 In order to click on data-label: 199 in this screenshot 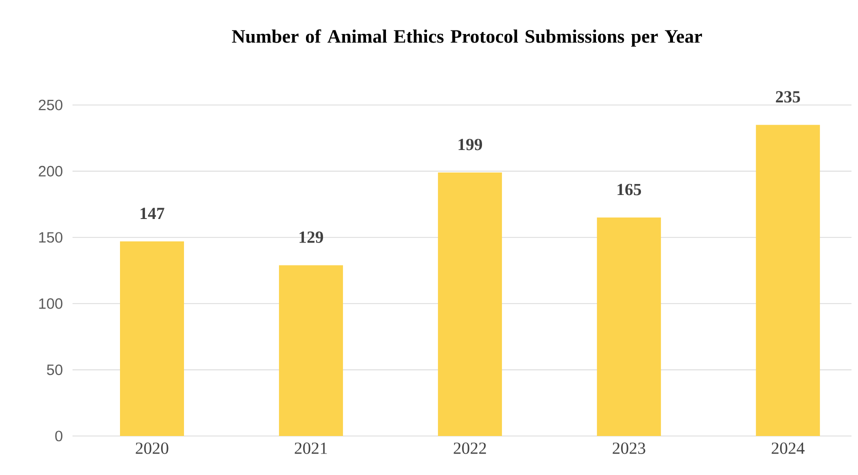, I will do `click(470, 144)`.